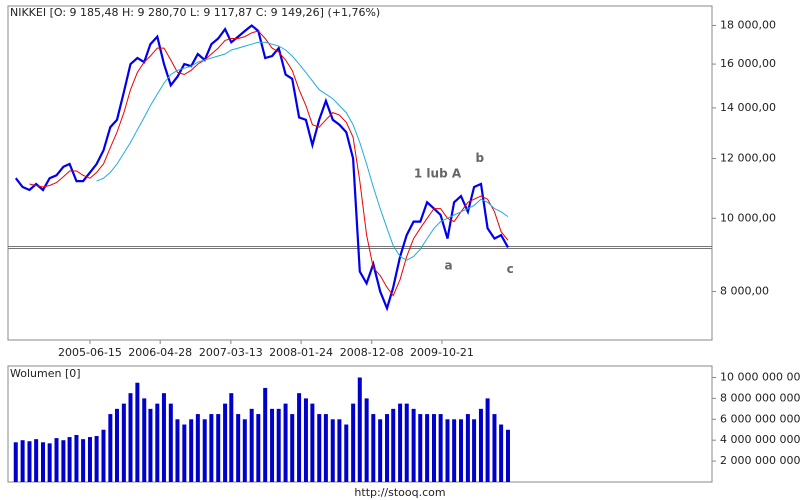 The width and height of the screenshot is (800, 500). I want to click on y-tick-label: 16 000,00, so click(748, 63).